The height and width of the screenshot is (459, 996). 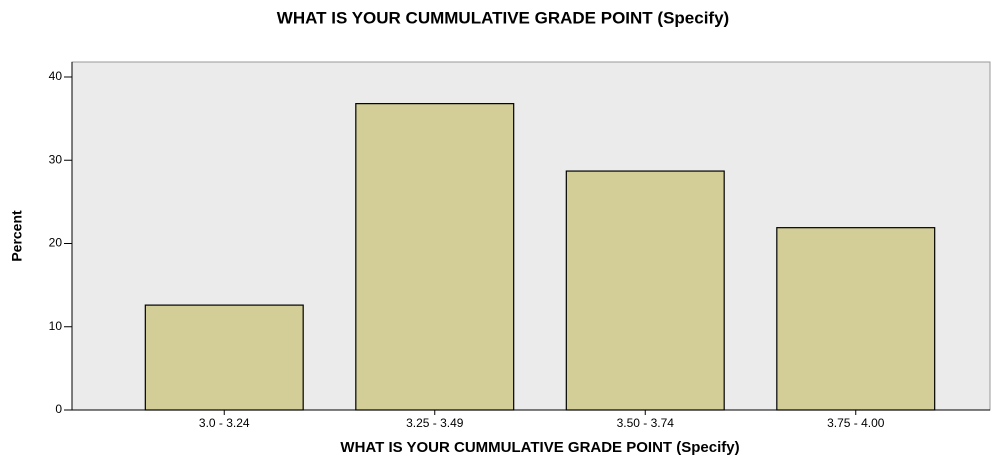 What do you see at coordinates (56, 159) in the screenshot?
I see `y-tick-label: 30` at bounding box center [56, 159].